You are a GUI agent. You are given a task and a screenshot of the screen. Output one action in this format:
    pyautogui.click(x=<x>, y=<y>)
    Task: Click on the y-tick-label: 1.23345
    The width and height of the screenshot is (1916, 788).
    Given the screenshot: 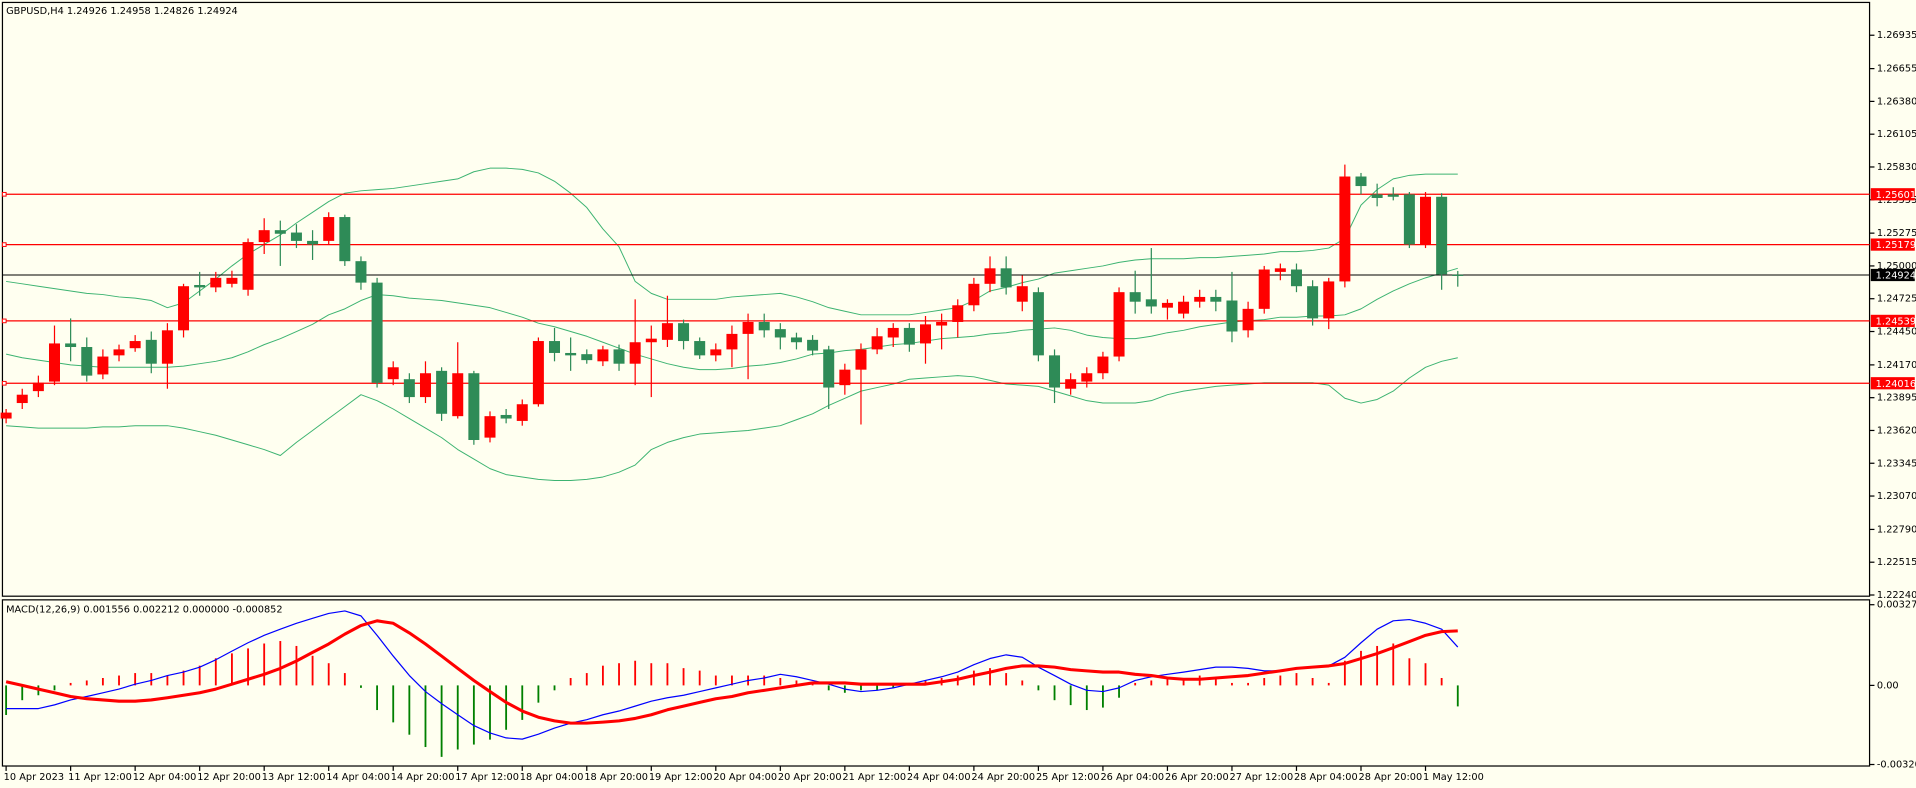 What is the action you would take?
    pyautogui.click(x=1896, y=463)
    